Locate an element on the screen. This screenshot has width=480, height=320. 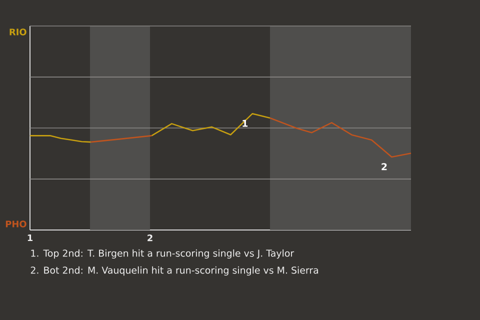
annotation: 1 is located at coordinates (245, 123).